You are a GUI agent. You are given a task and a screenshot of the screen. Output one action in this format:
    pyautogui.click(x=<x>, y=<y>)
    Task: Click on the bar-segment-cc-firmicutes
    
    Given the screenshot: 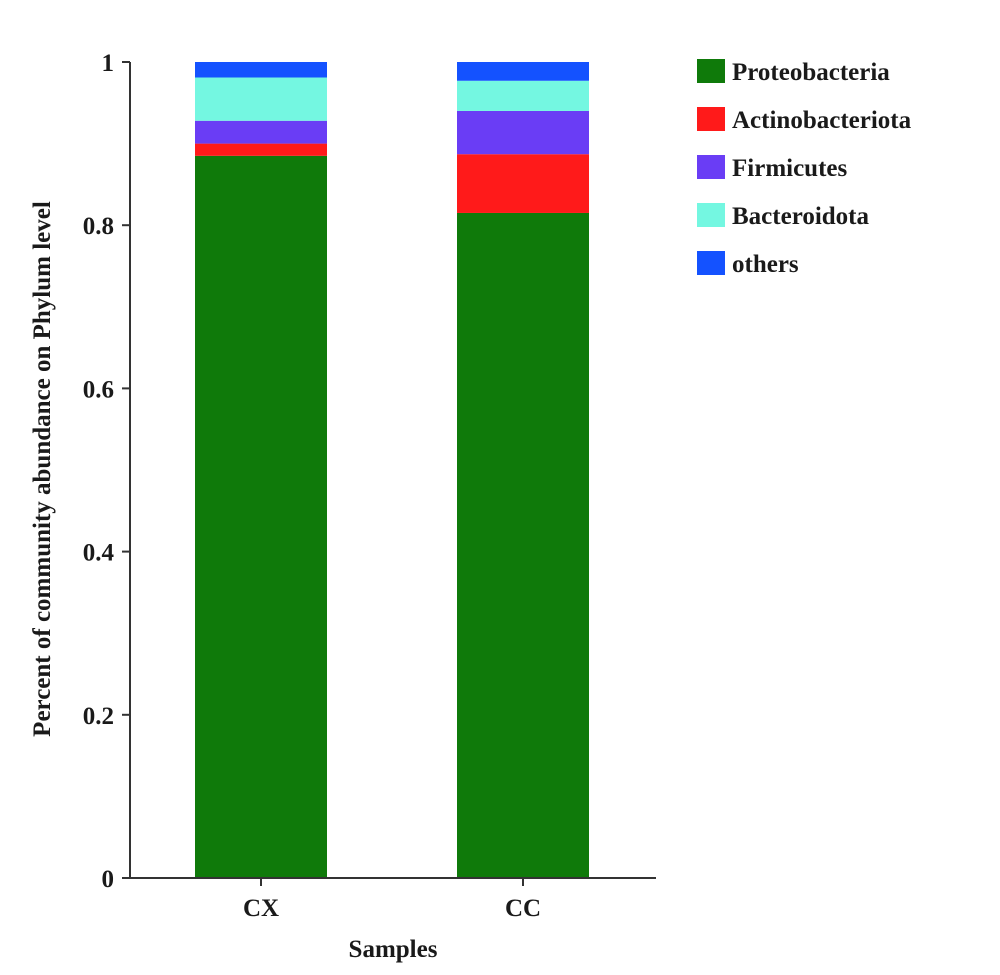 What is the action you would take?
    pyautogui.click(x=523, y=132)
    